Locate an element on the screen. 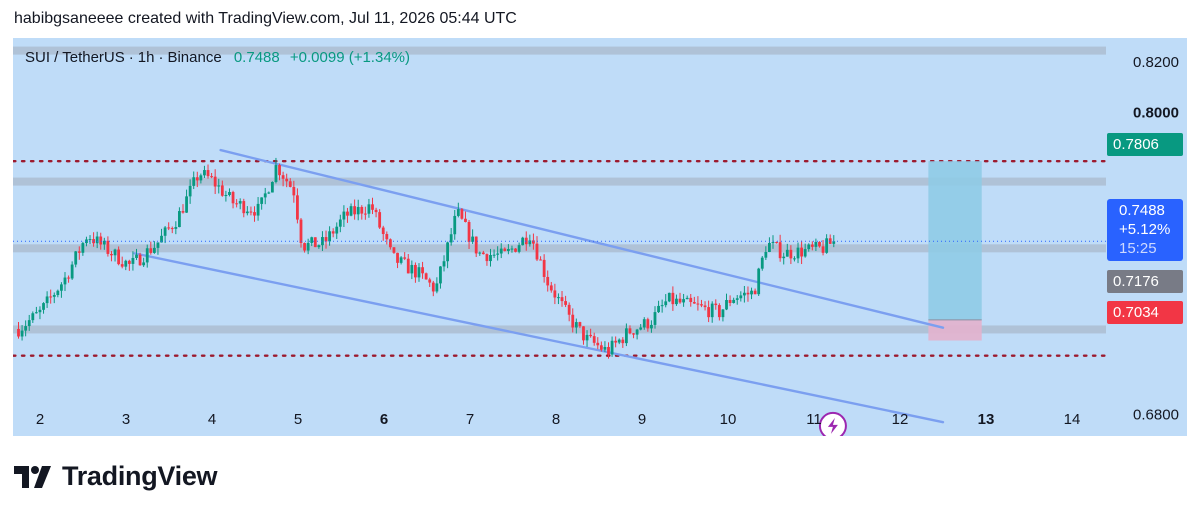 The height and width of the screenshot is (519, 1200). x-tick-label: 10 is located at coordinates (728, 419).